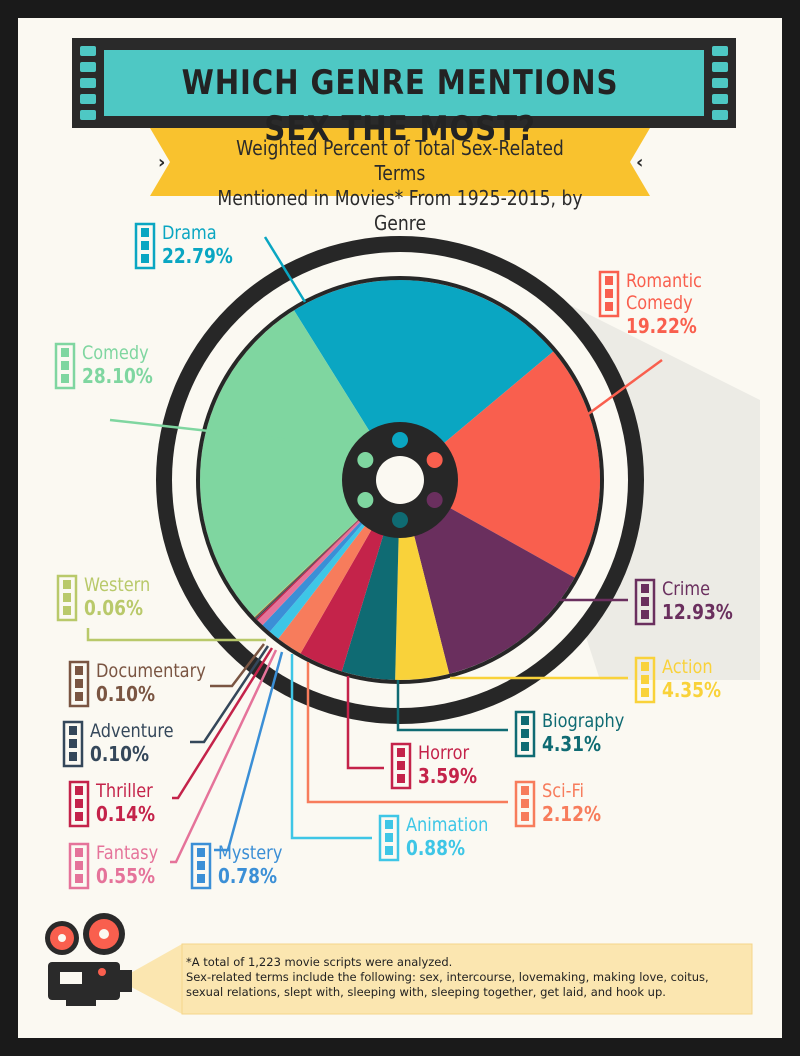 The height and width of the screenshot is (1056, 800). What do you see at coordinates (697, 612) in the screenshot?
I see `slice-value: 12.93%` at bounding box center [697, 612].